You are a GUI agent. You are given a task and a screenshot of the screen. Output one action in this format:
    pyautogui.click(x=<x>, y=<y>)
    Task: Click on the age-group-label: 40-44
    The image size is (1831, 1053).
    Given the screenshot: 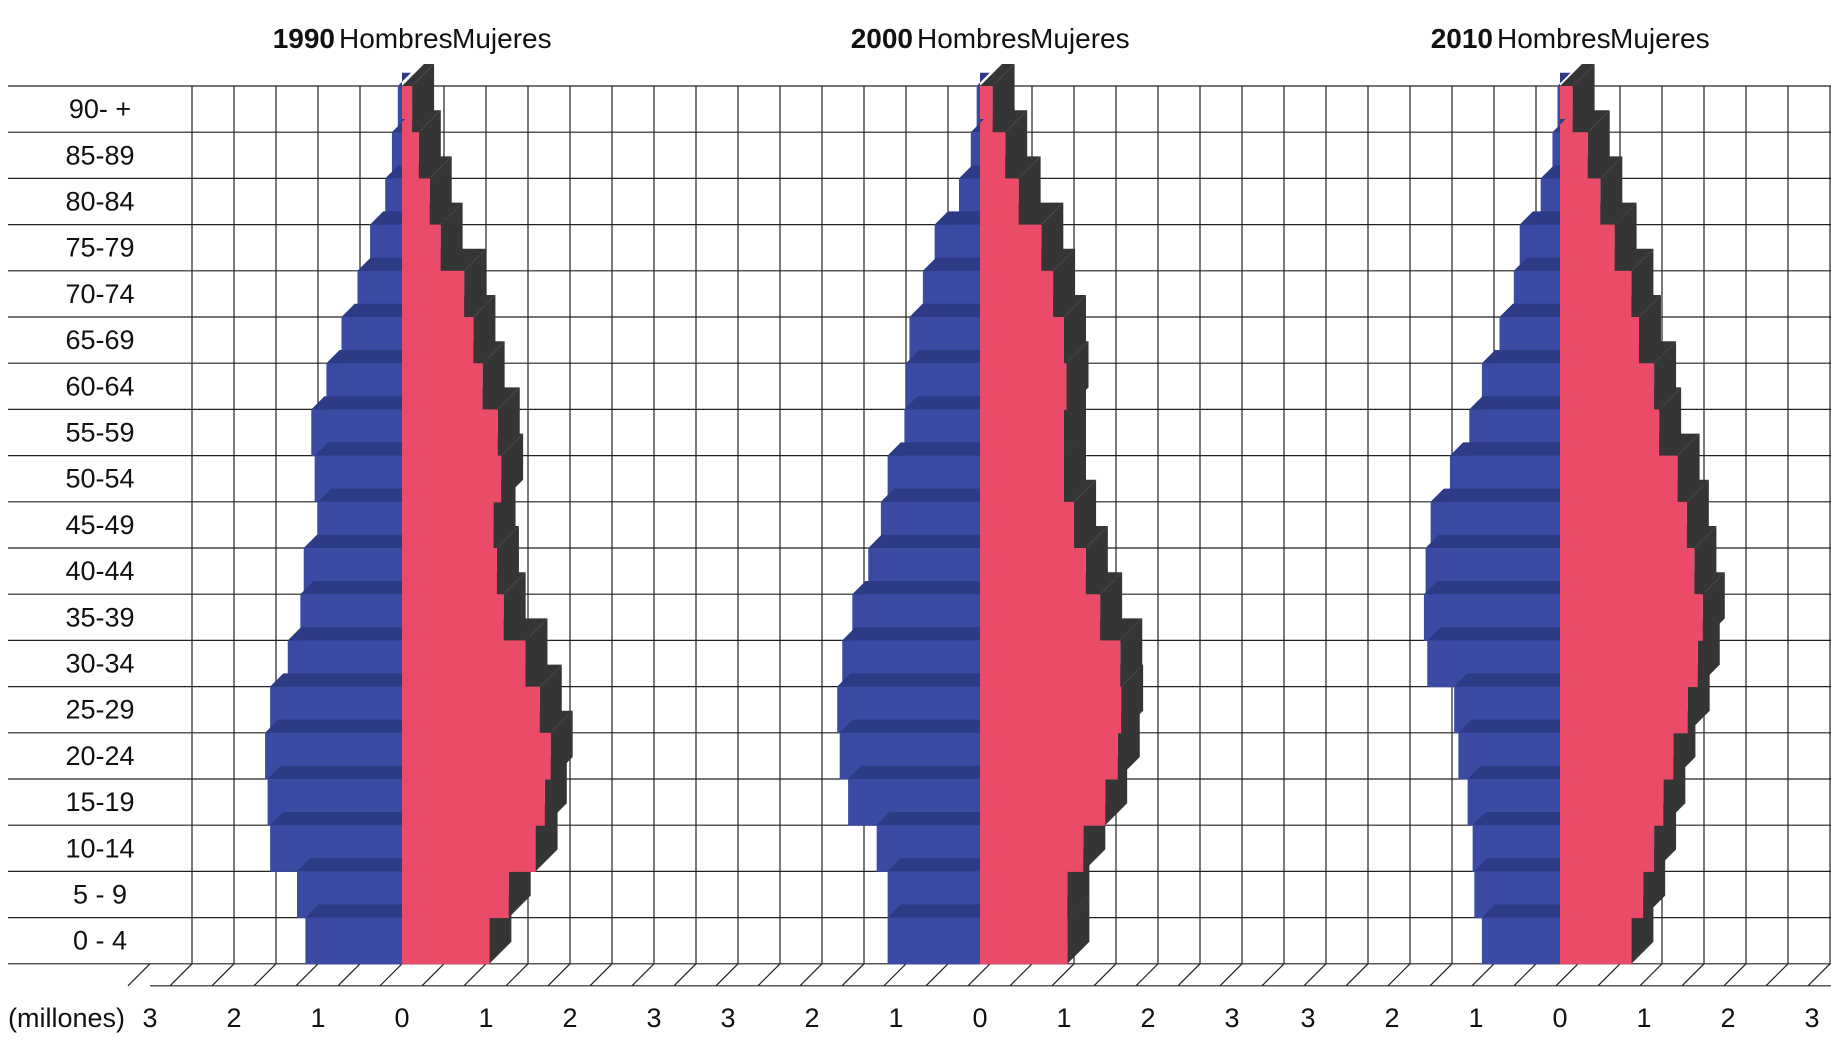 What is the action you would take?
    pyautogui.click(x=99, y=571)
    